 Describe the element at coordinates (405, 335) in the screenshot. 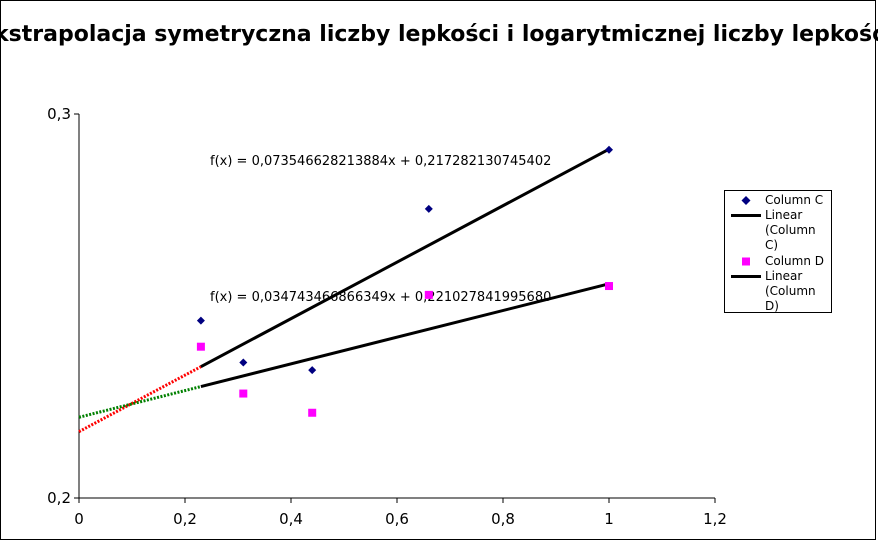

I see `trendline-d` at that location.